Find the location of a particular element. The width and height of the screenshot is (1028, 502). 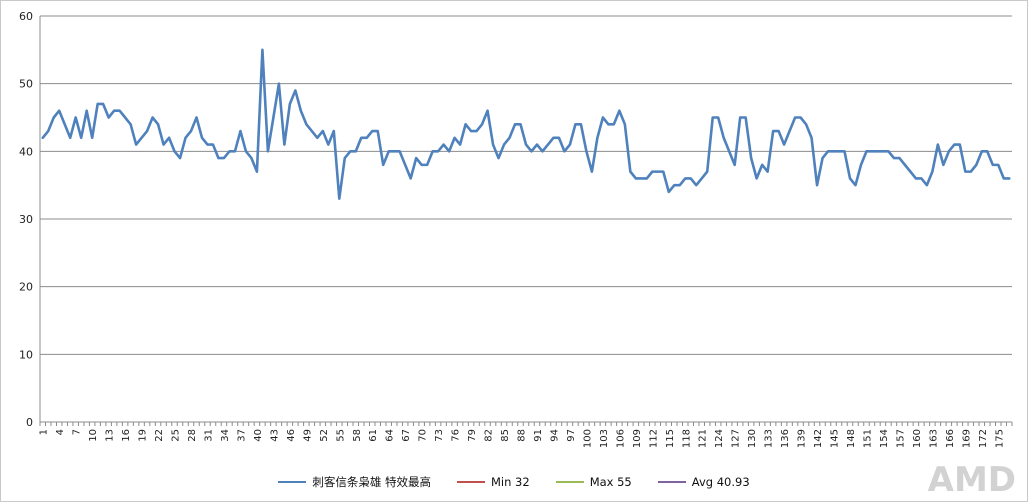

x-tick-label-163: 163 is located at coordinates (933, 438).